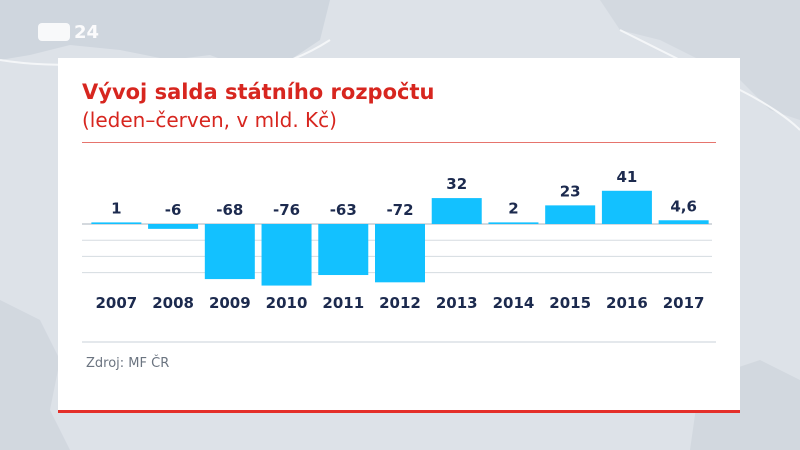  I want to click on value-label-2007: 1, so click(116, 208).